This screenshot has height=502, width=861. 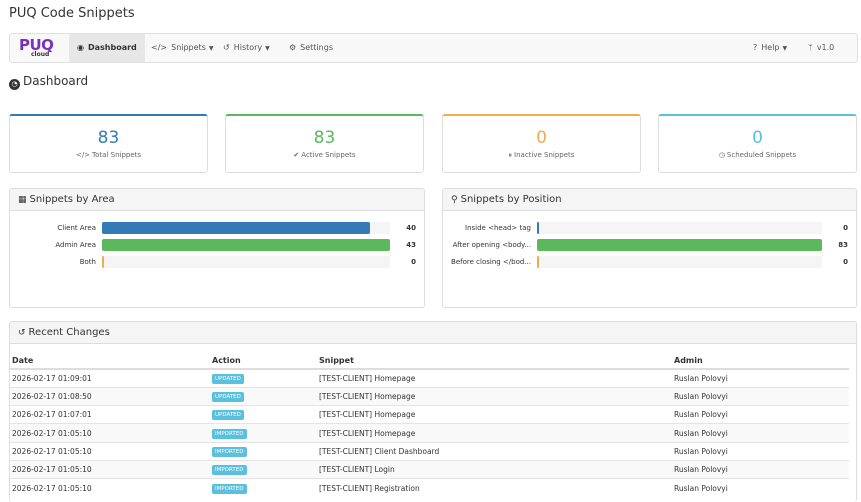 I want to click on bar-label: Both, so click(x=87, y=262).